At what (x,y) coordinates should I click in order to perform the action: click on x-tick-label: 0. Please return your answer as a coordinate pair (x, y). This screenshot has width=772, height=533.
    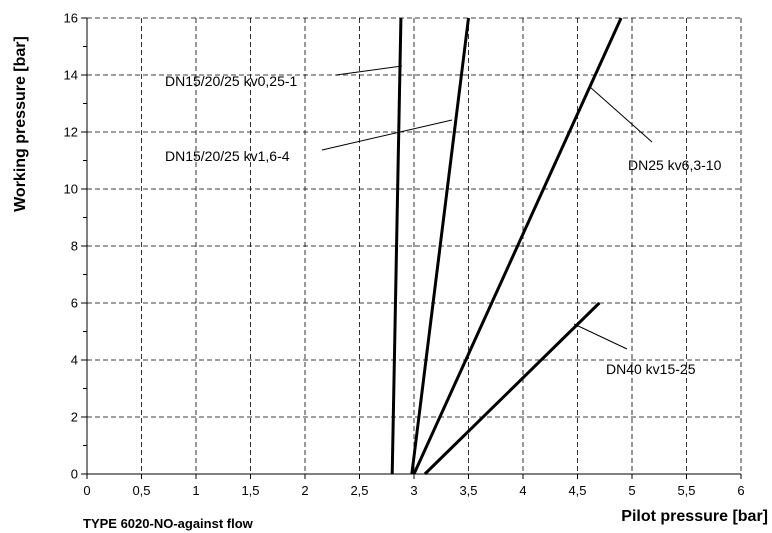
    Looking at the image, I should click on (86, 490).